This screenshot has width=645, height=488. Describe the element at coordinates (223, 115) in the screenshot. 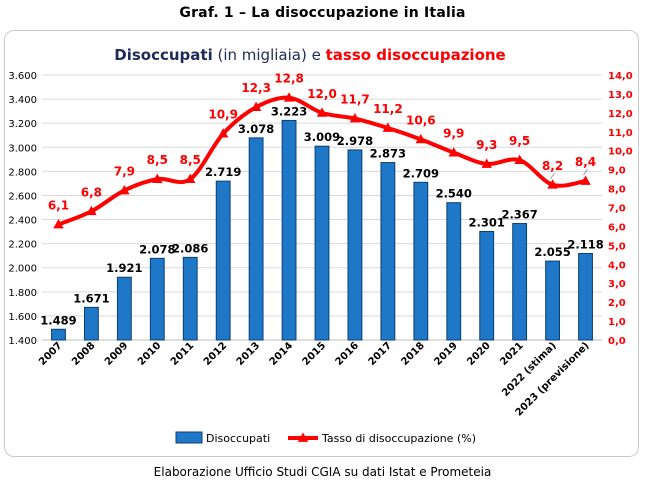

I see `rate-value-label: 10,9` at that location.